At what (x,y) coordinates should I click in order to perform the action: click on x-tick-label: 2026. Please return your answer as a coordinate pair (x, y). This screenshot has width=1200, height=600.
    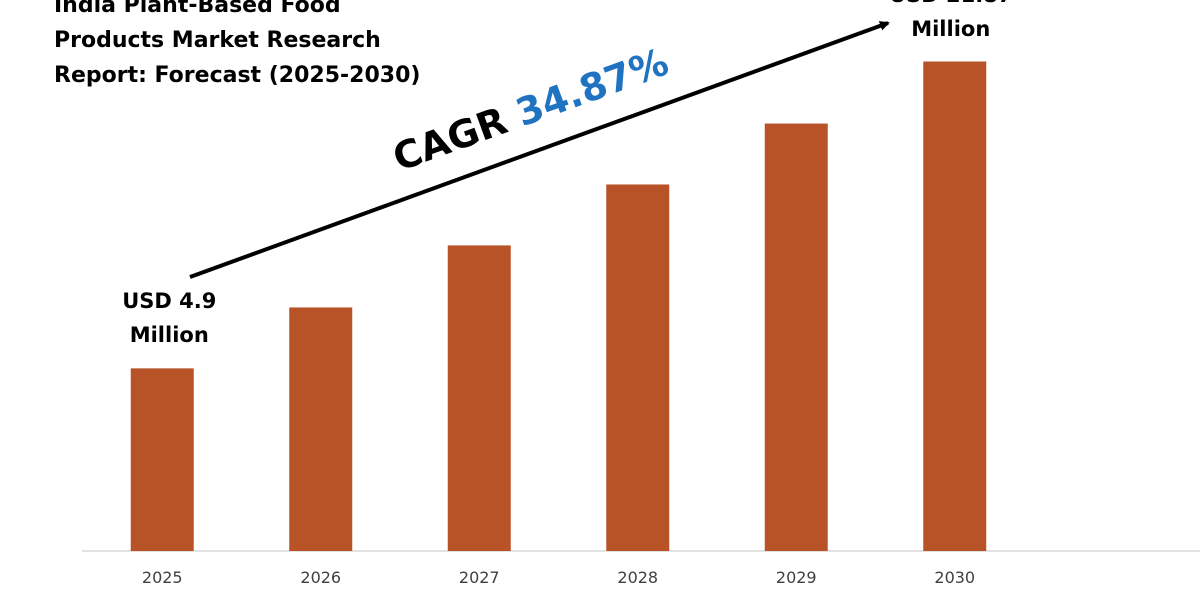
    Looking at the image, I should click on (320, 577).